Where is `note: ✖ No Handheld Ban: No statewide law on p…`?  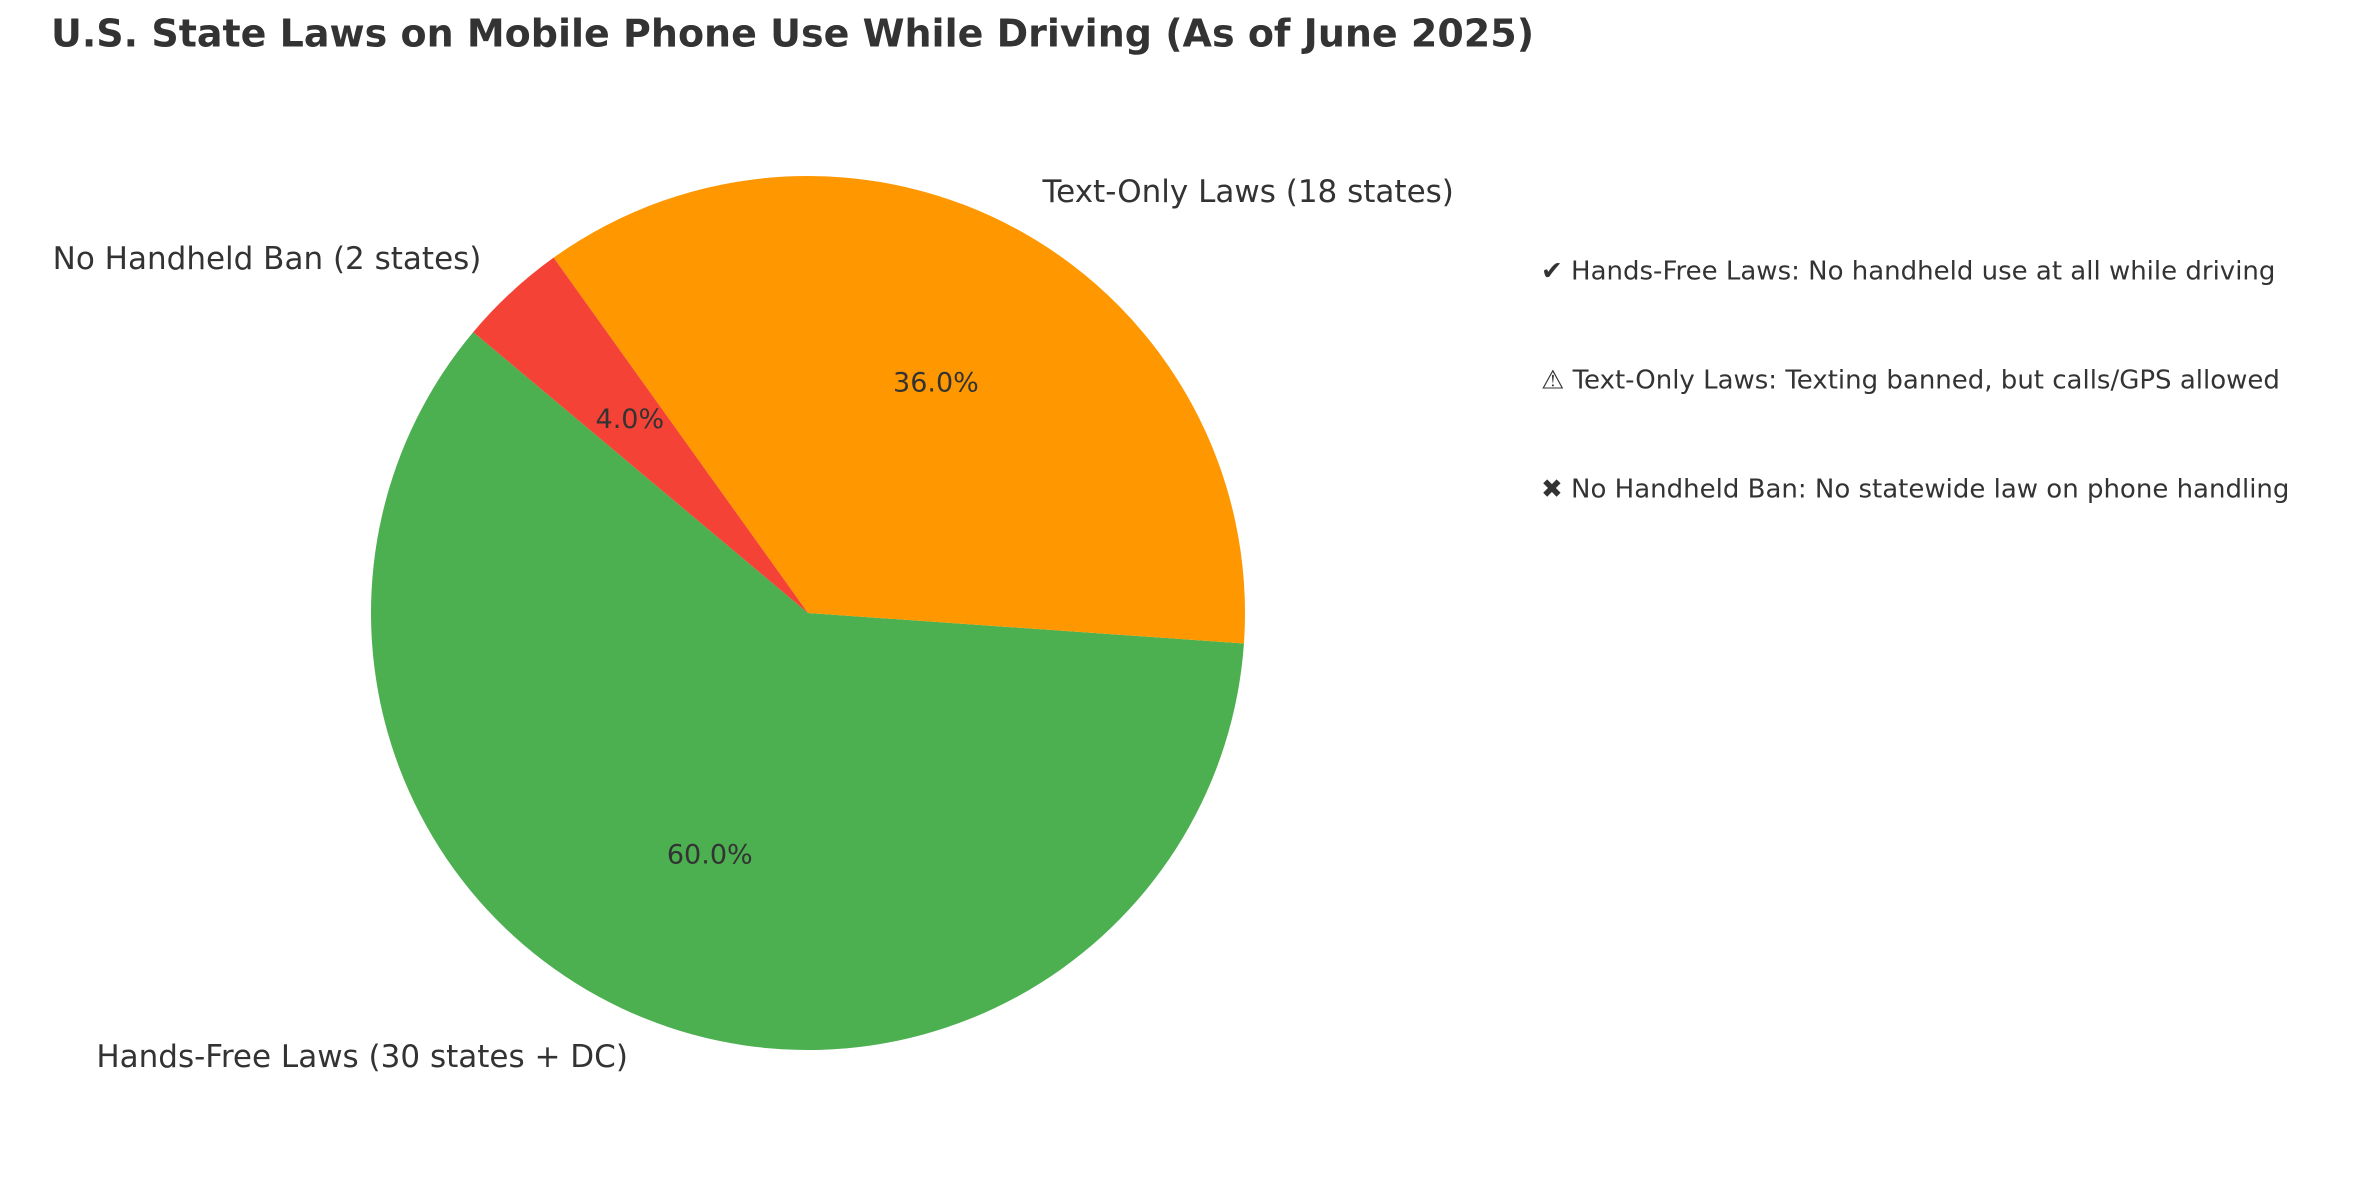 note: ✖ No Handheld Ban: No statewide law on p… is located at coordinates (1915, 490).